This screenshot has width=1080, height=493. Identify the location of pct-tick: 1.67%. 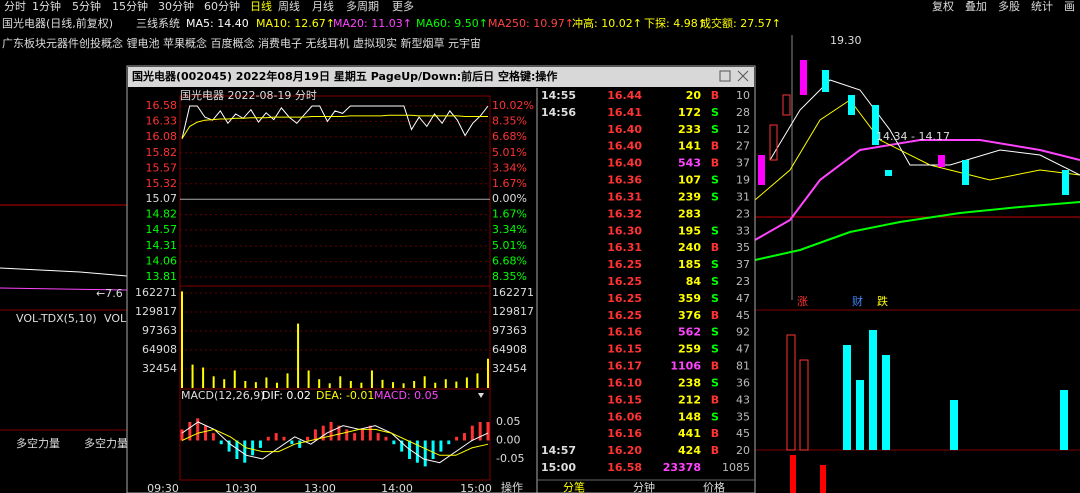
(509, 214).